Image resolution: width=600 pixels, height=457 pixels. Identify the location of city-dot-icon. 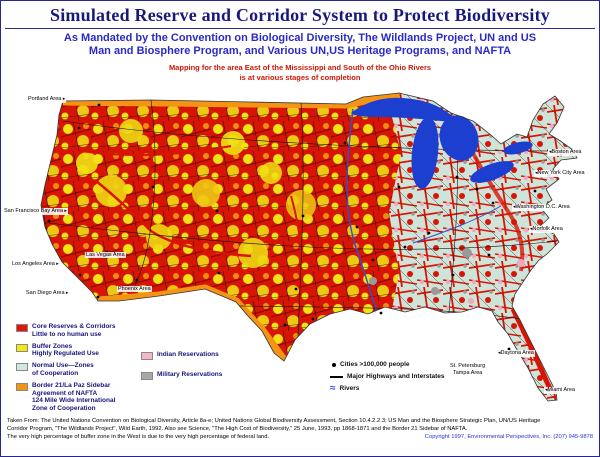
(334, 364).